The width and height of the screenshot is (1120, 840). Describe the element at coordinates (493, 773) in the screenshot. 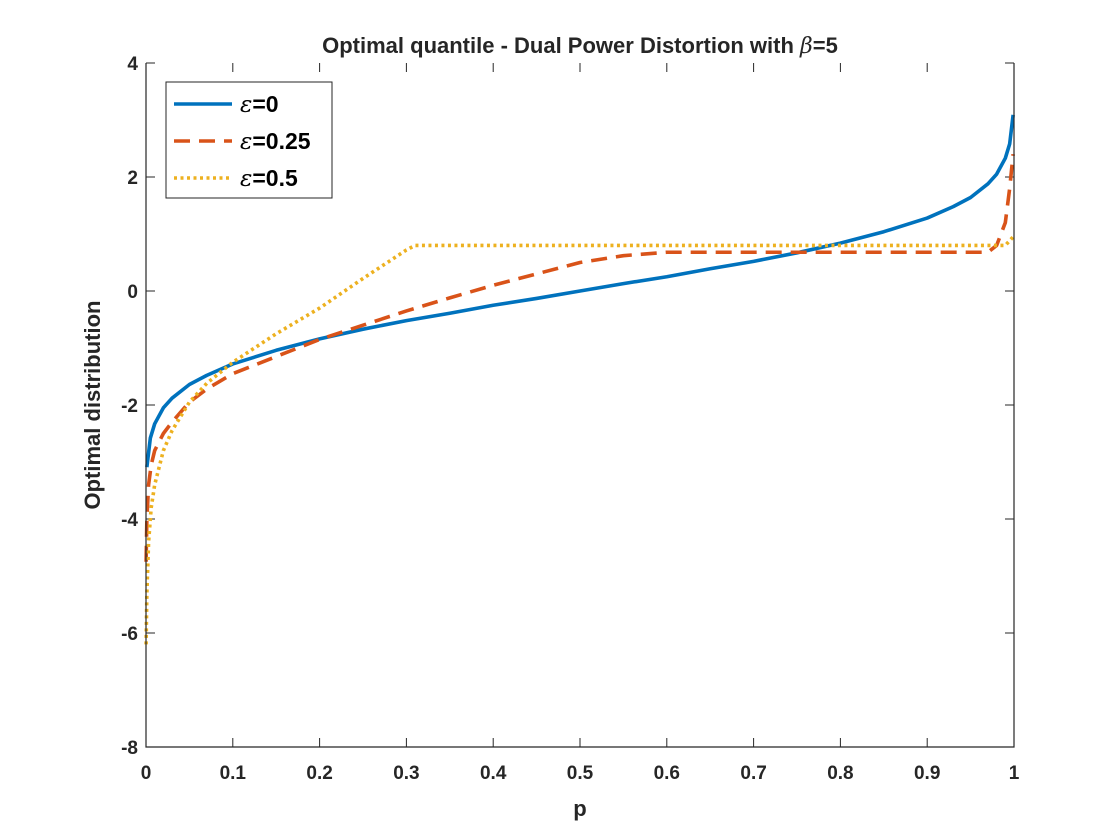

I see `x-tick-label: 0.4` at that location.